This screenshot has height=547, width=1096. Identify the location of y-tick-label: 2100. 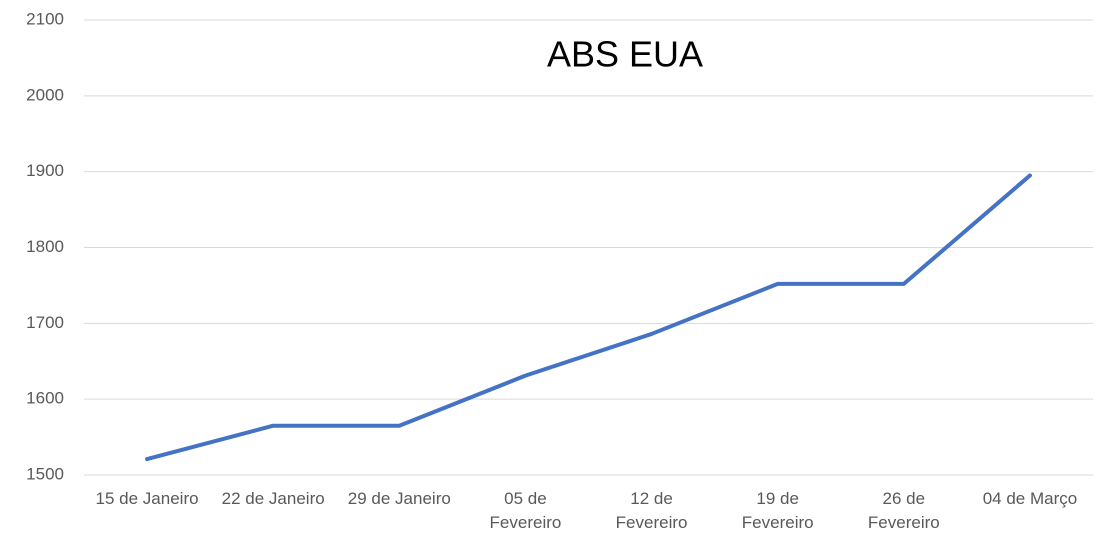
(45, 18).